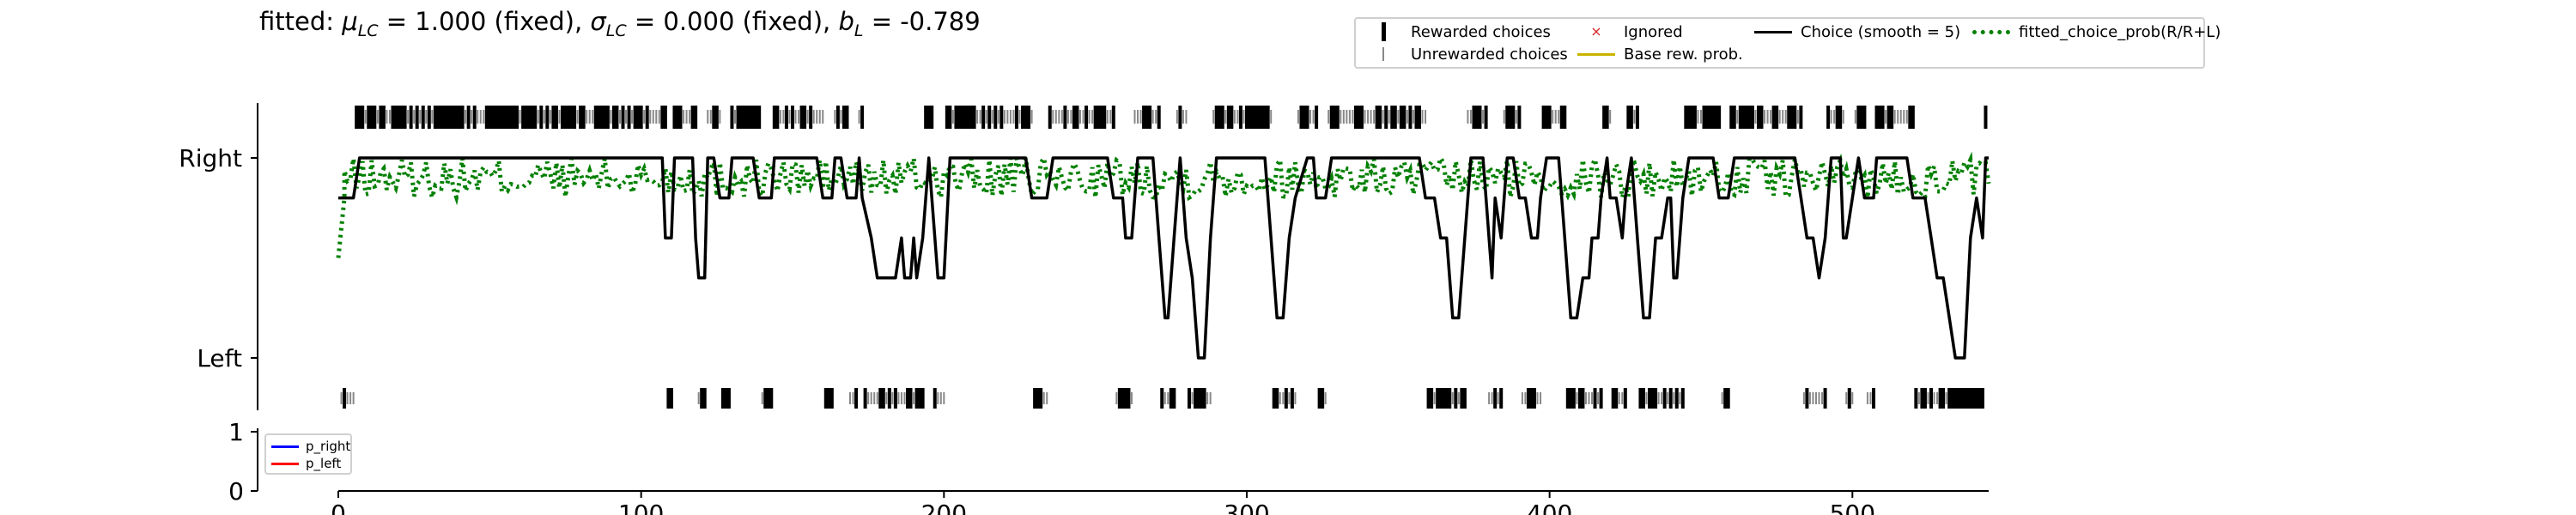  What do you see at coordinates (1636, 31) in the screenshot?
I see `legend-ignored: × Ignored` at bounding box center [1636, 31].